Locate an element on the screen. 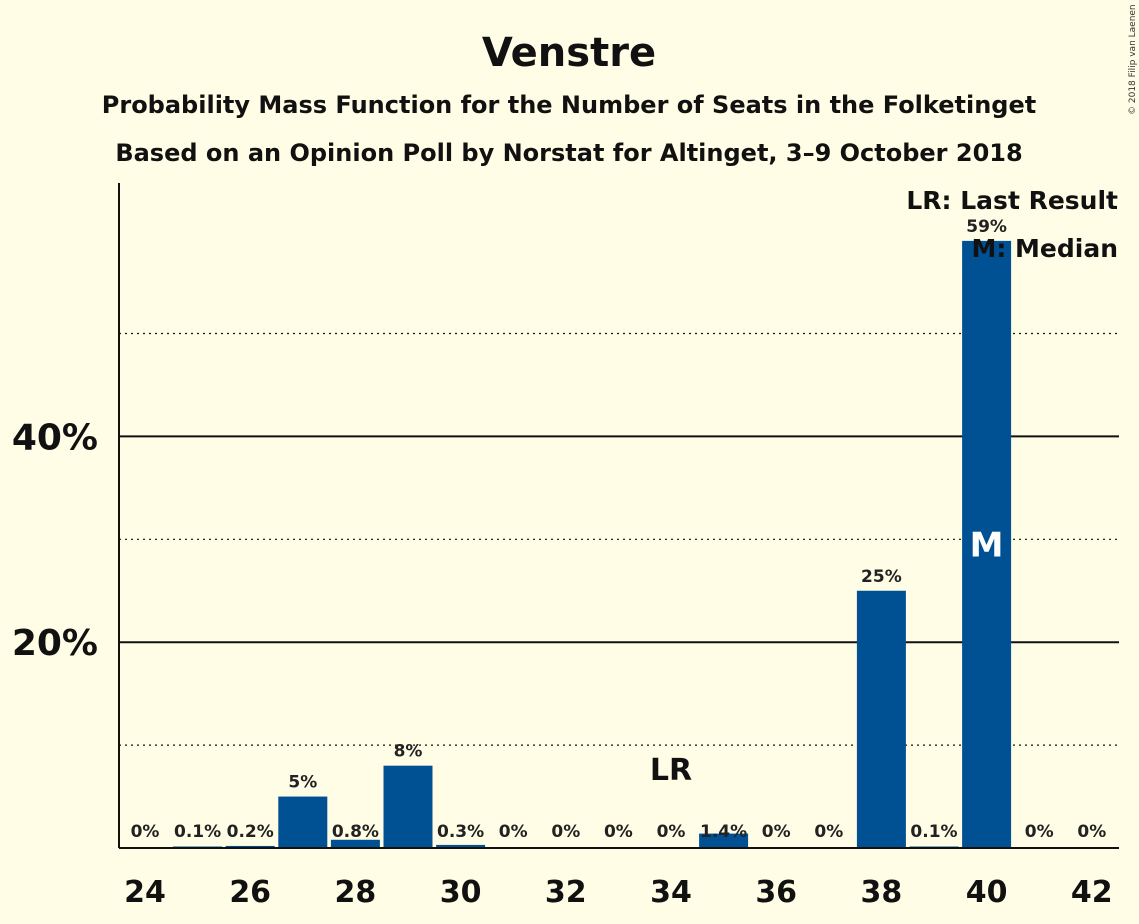  x-tick-label: 24 is located at coordinates (145, 892).